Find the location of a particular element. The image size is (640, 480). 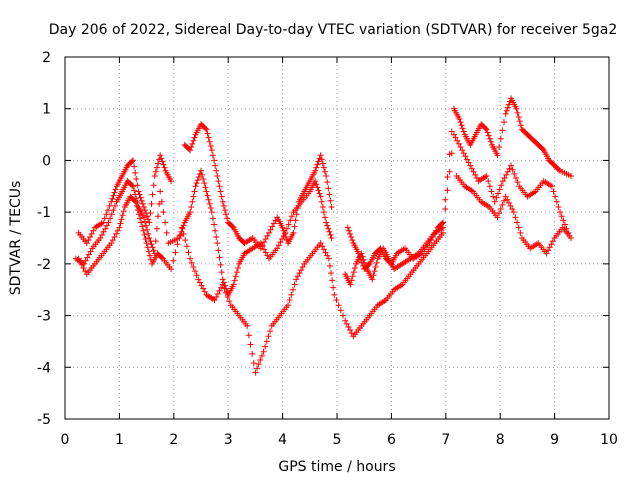

x-tick-label: 6 is located at coordinates (391, 440).